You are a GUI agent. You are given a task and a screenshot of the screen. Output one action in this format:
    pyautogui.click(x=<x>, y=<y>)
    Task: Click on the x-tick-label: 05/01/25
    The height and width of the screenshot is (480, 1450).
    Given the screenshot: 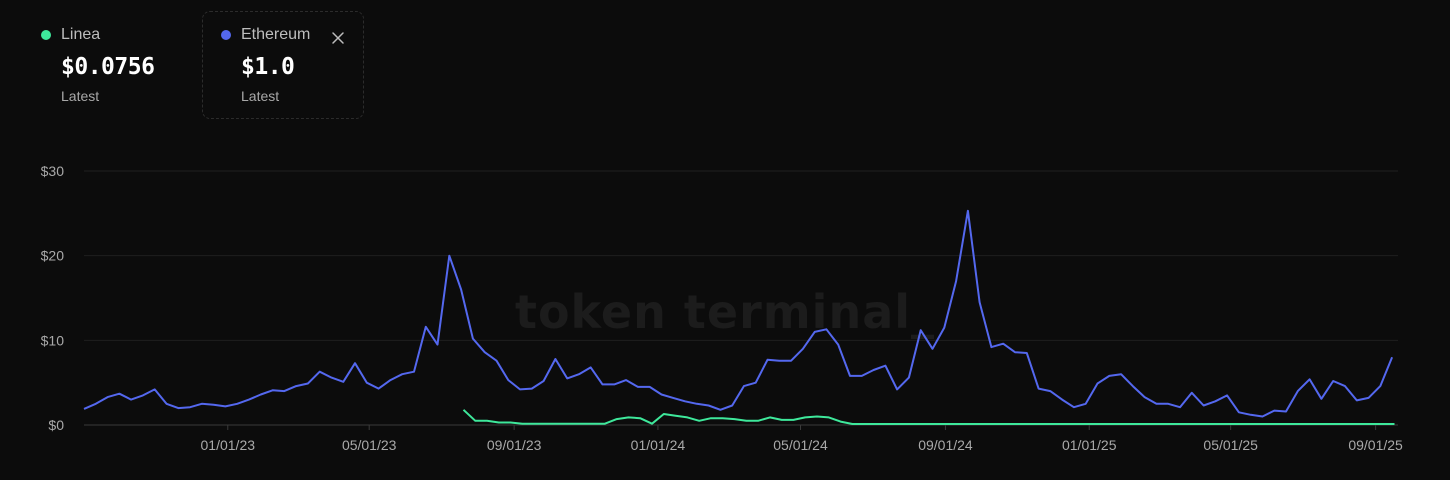 What is the action you would take?
    pyautogui.click(x=1230, y=445)
    